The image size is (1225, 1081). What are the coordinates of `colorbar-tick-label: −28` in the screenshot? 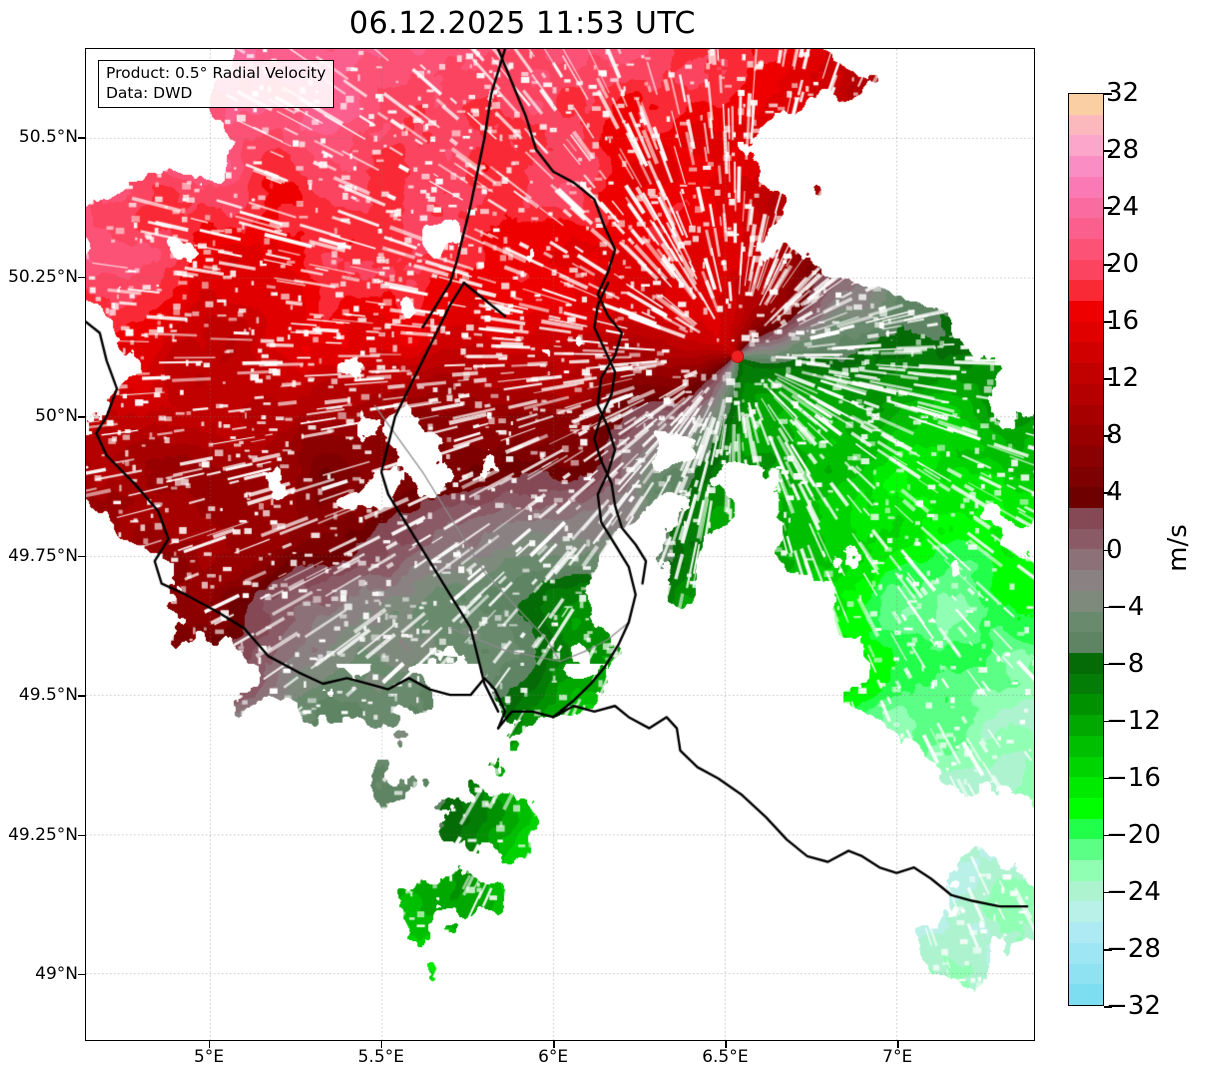 It's located at (1133, 948).